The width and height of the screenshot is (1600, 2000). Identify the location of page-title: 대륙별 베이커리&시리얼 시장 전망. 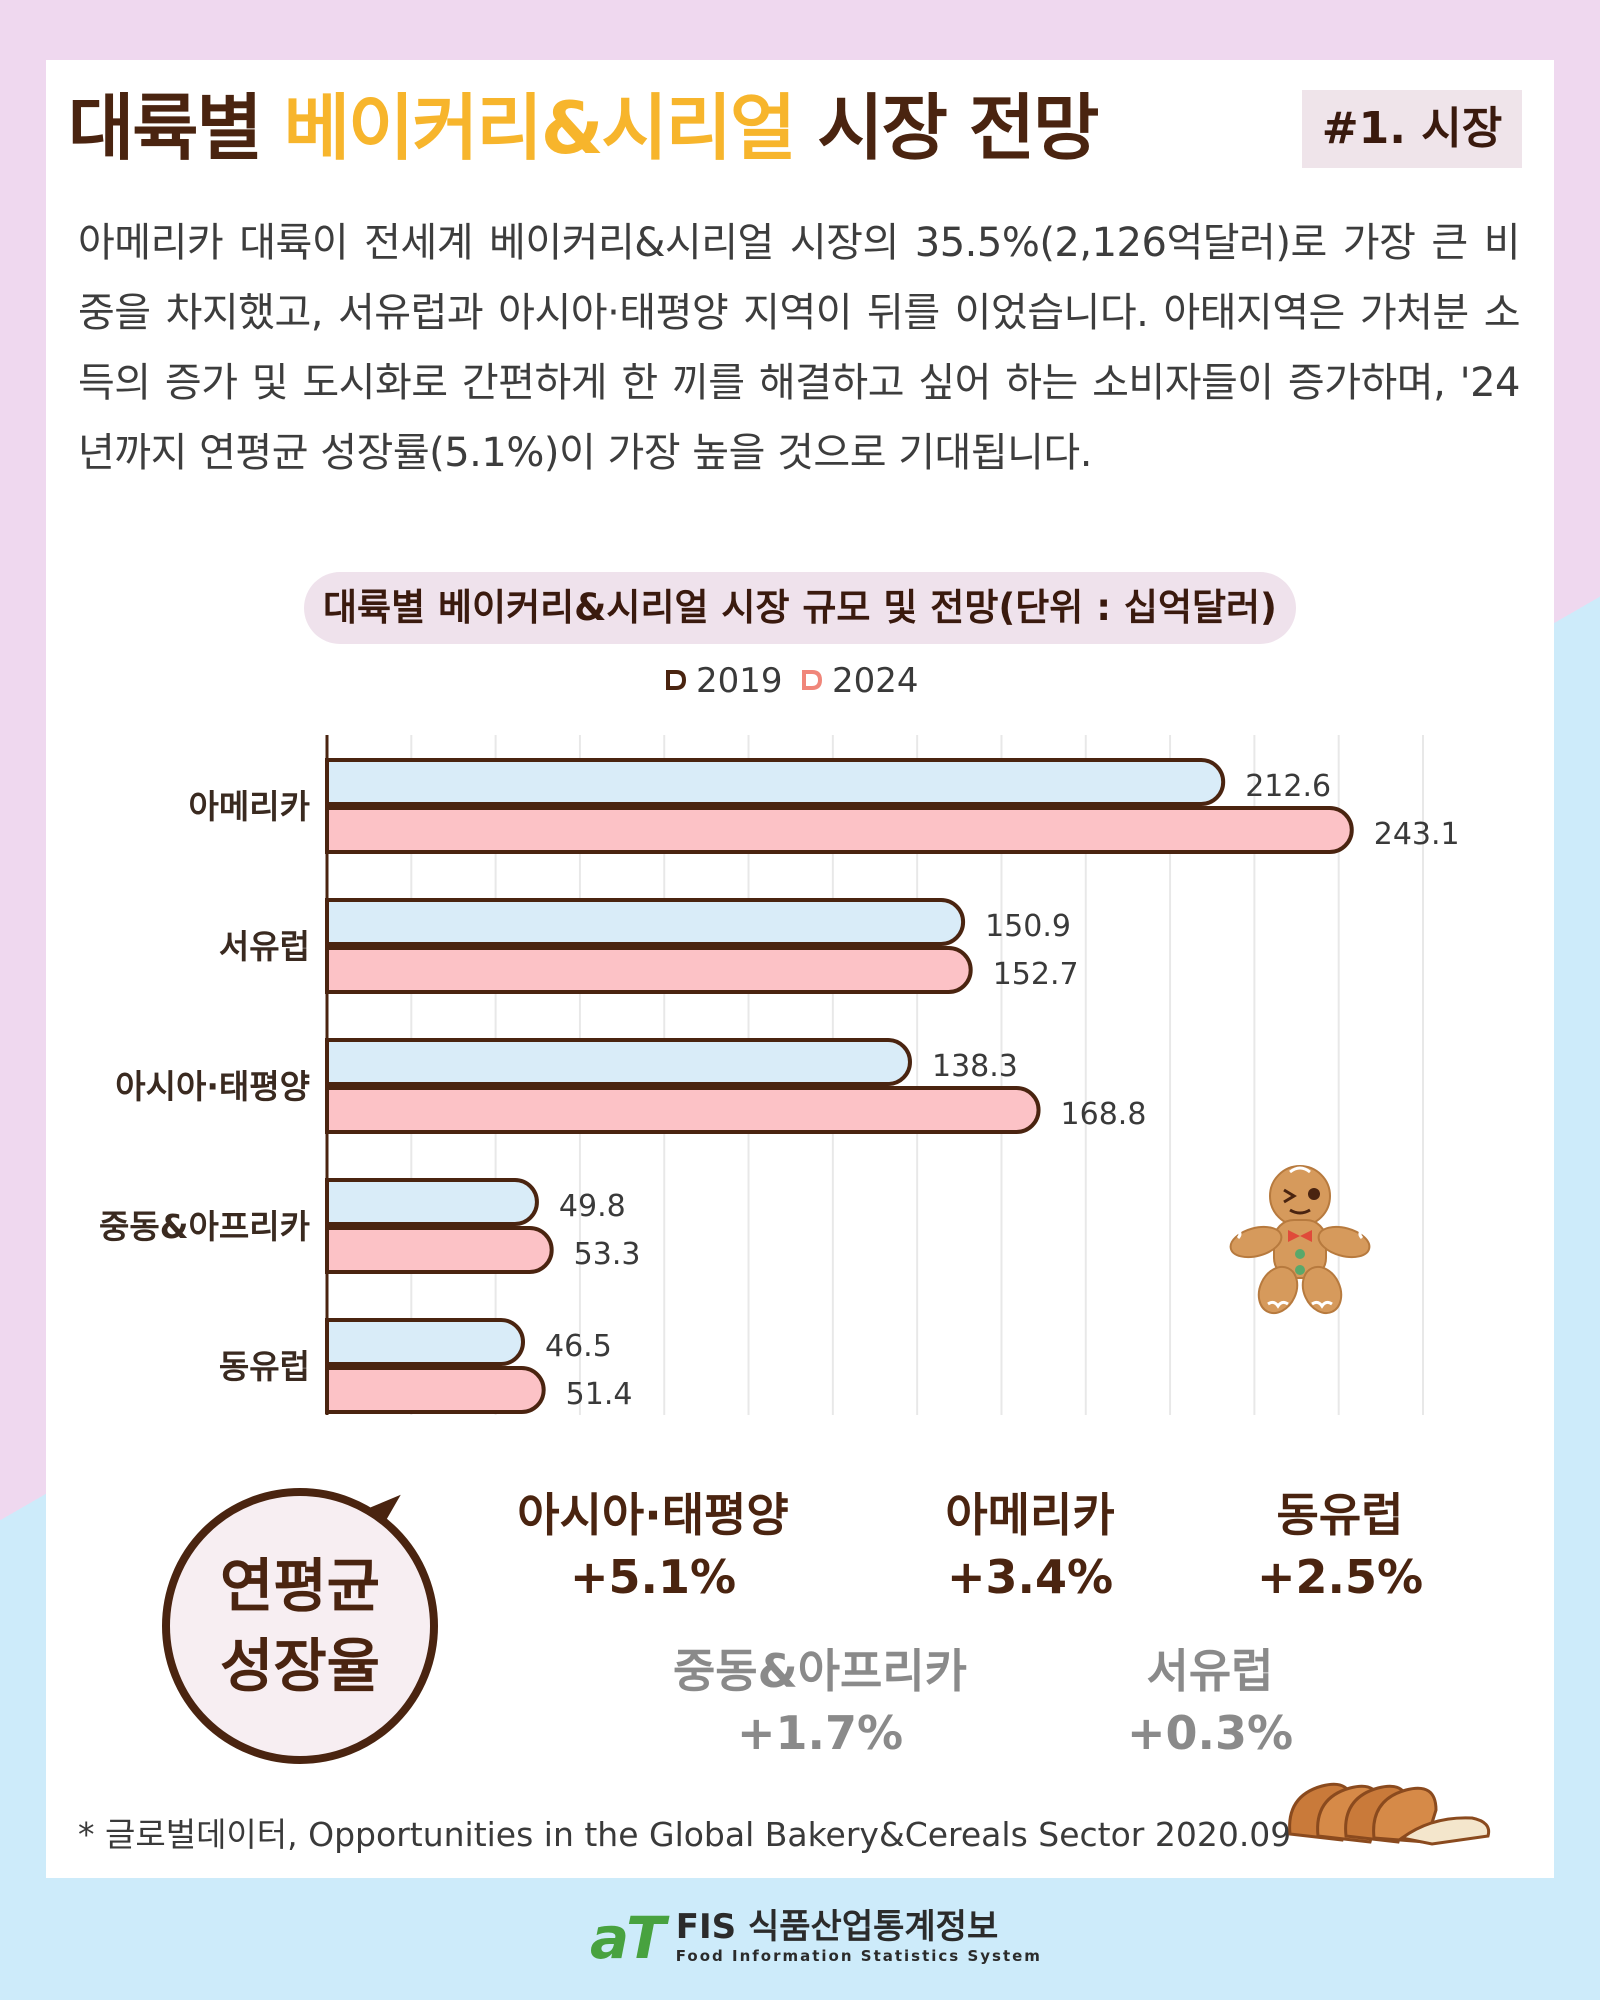
(583, 128).